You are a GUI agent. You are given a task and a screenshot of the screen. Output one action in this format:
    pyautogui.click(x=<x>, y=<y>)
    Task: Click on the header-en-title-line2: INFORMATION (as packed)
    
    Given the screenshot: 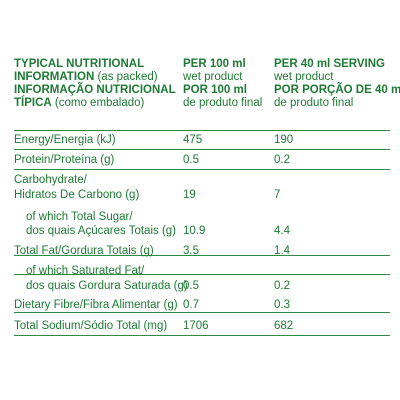 What is the action you would take?
    pyautogui.click(x=99, y=77)
    